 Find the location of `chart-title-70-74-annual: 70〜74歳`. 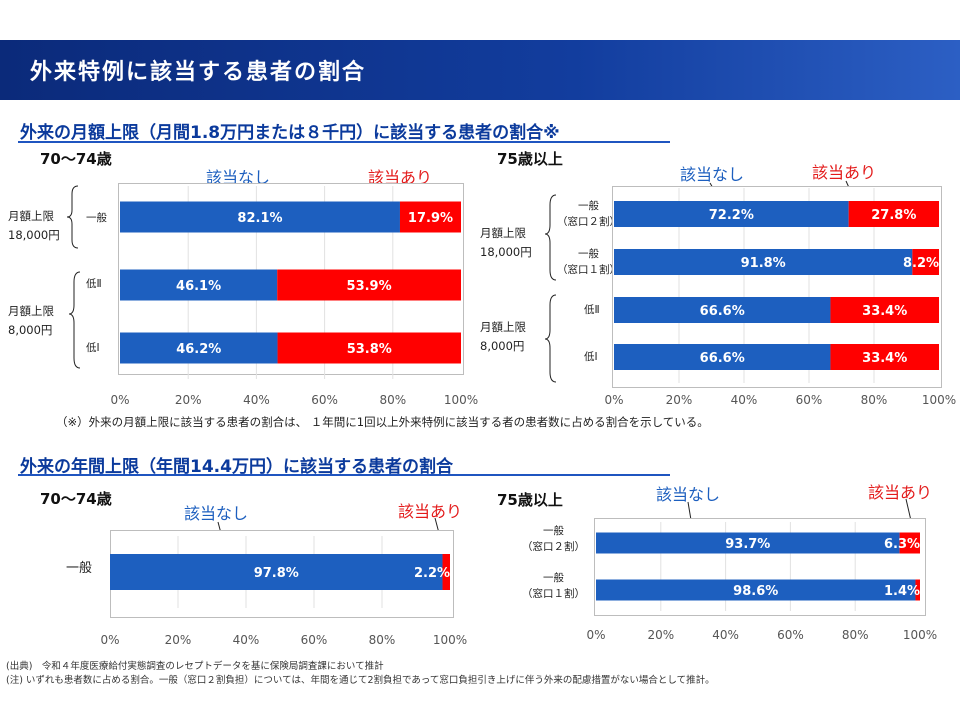

chart-title-70-74-annual: 70〜74歳 is located at coordinates (76, 499).